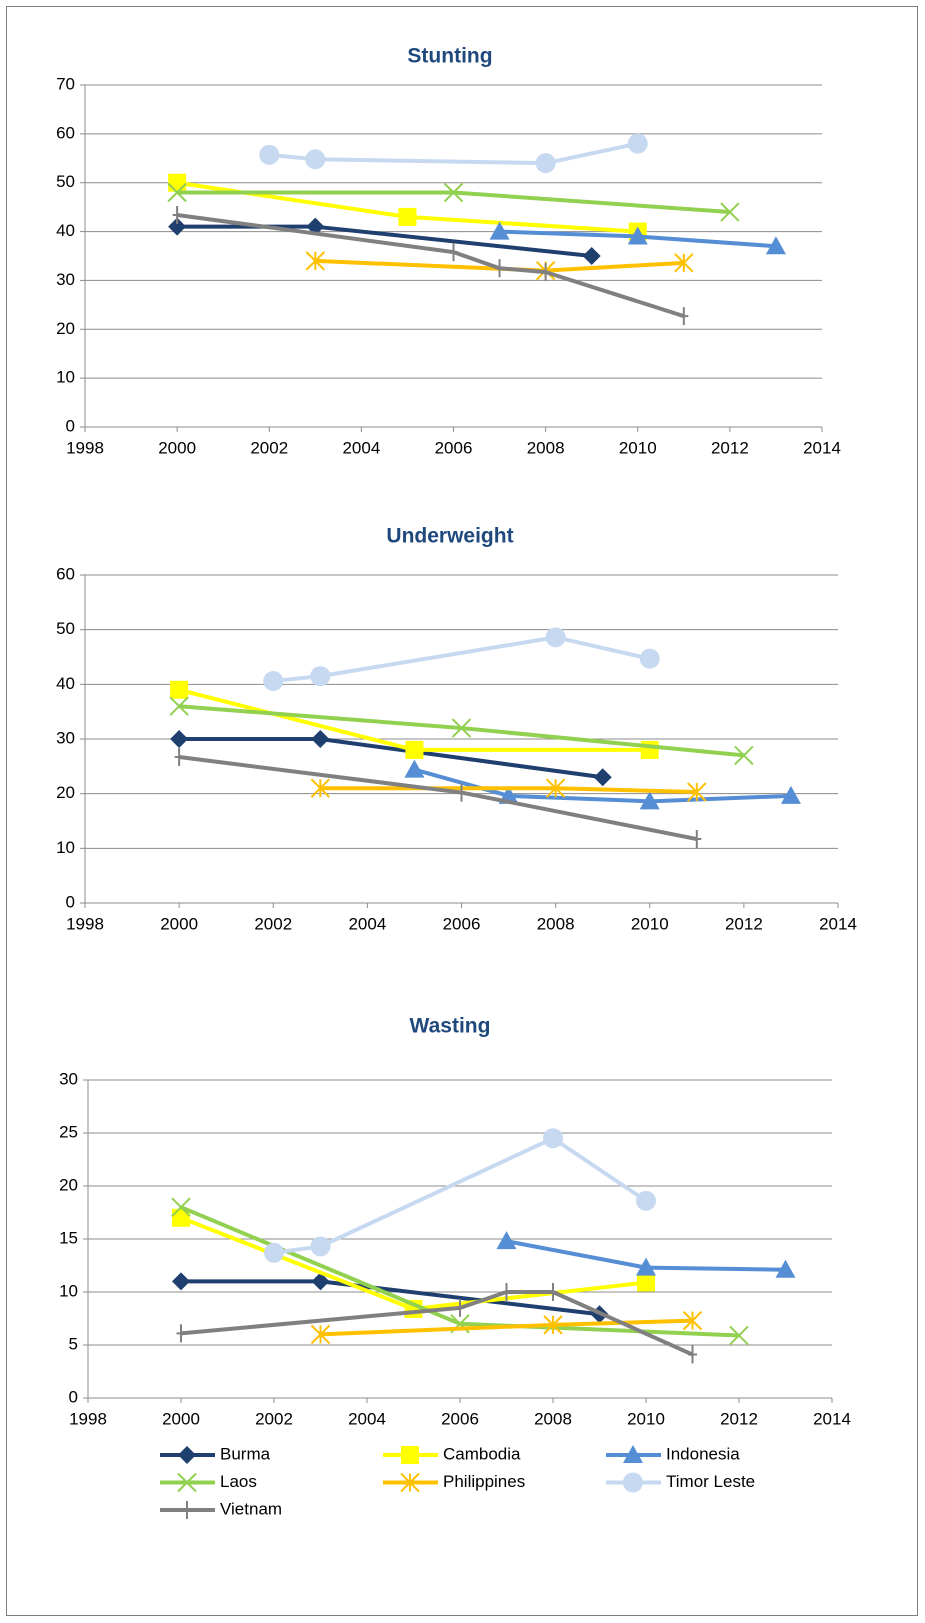 The image size is (925, 1623). Describe the element at coordinates (245, 1453) in the screenshot. I see `legend-label: Burma` at that location.